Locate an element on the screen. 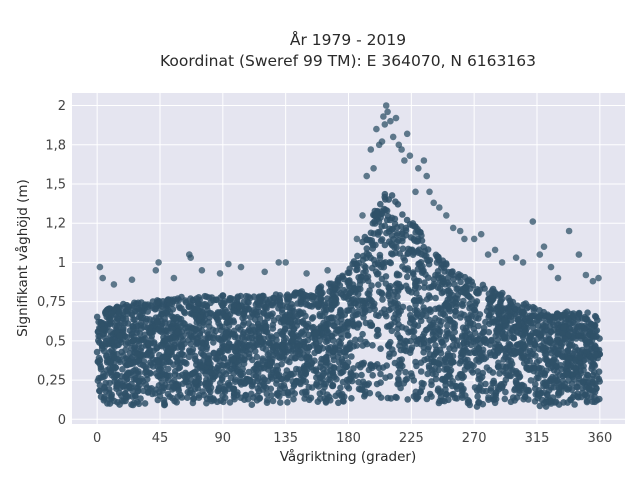 This screenshot has width=640, height=480. x-tick-label: 0 is located at coordinates (97, 438).